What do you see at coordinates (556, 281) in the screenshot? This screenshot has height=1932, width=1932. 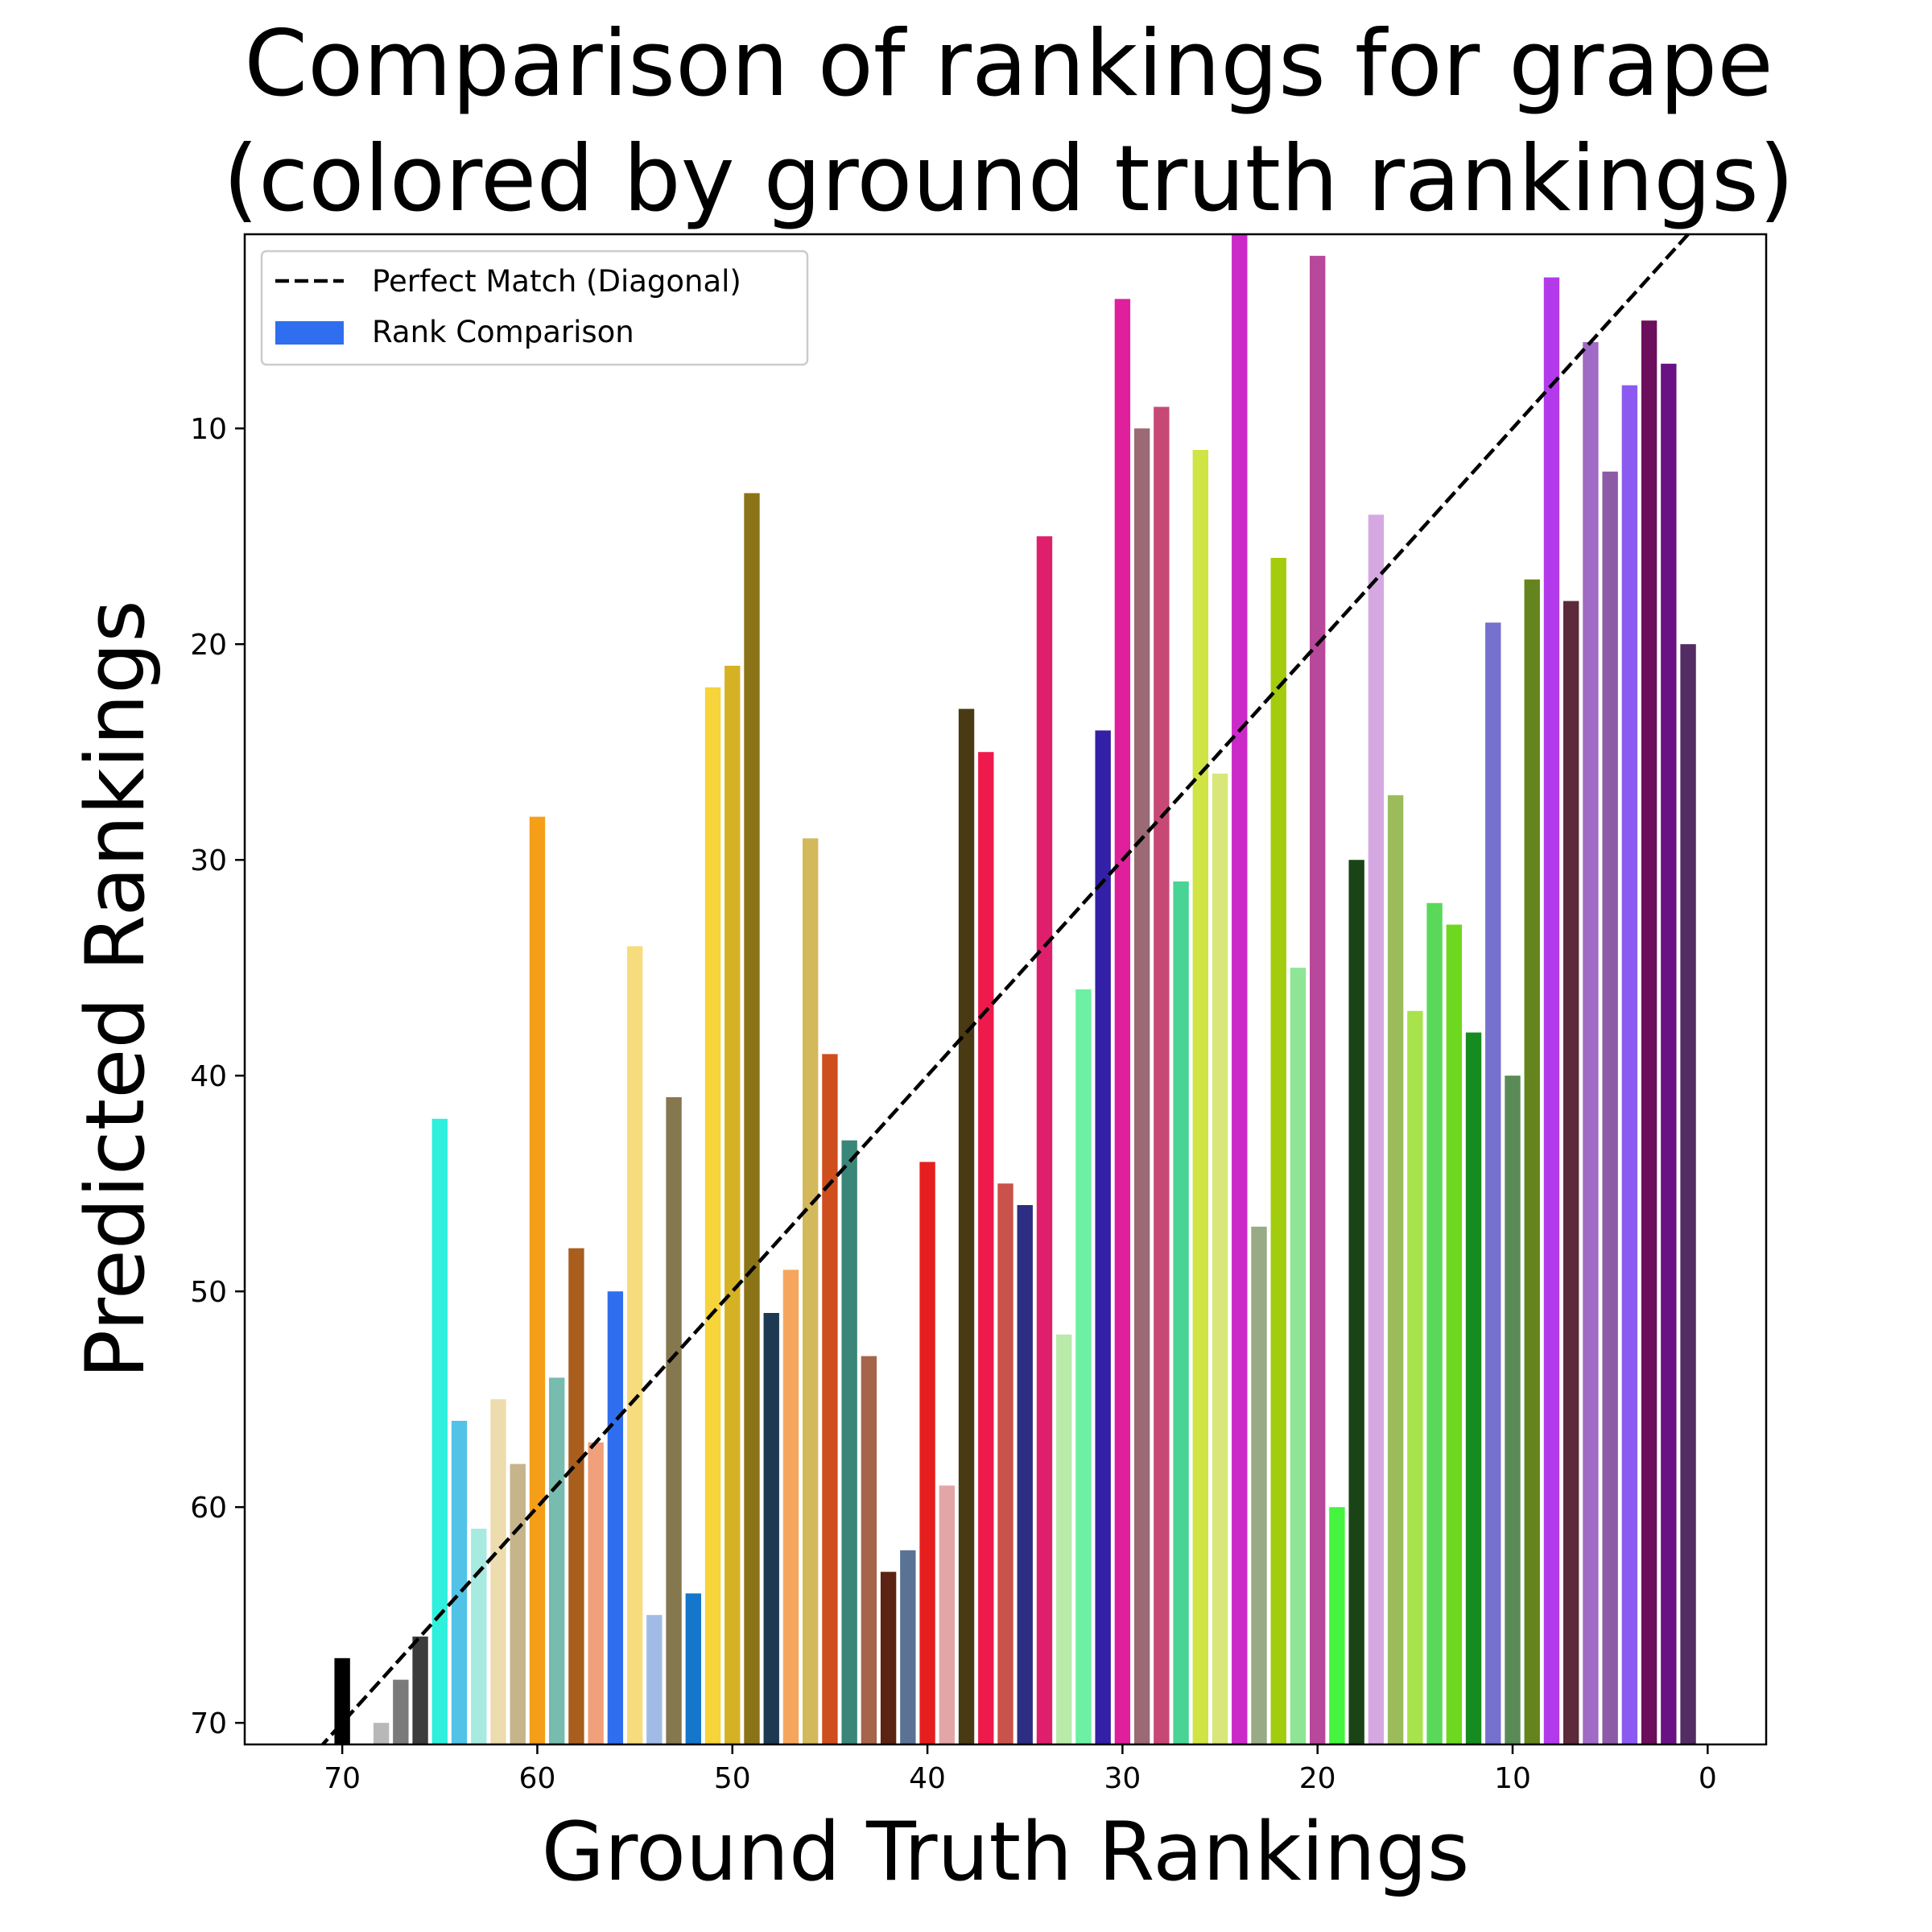 I see `legend-label-diagonal: Perfect Match (Diagonal)` at bounding box center [556, 281].